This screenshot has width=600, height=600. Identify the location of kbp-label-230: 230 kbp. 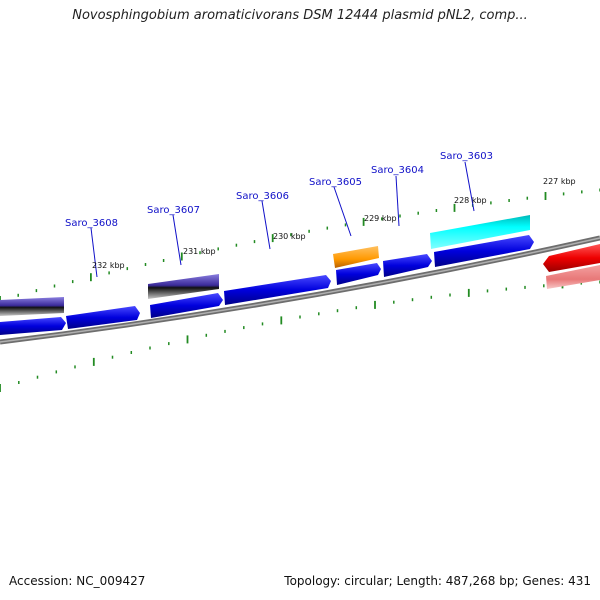
(289, 236).